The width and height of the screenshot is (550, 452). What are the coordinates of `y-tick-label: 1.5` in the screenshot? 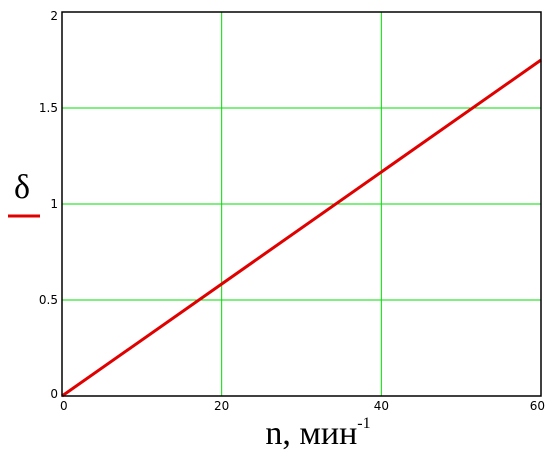 It's located at (48, 108).